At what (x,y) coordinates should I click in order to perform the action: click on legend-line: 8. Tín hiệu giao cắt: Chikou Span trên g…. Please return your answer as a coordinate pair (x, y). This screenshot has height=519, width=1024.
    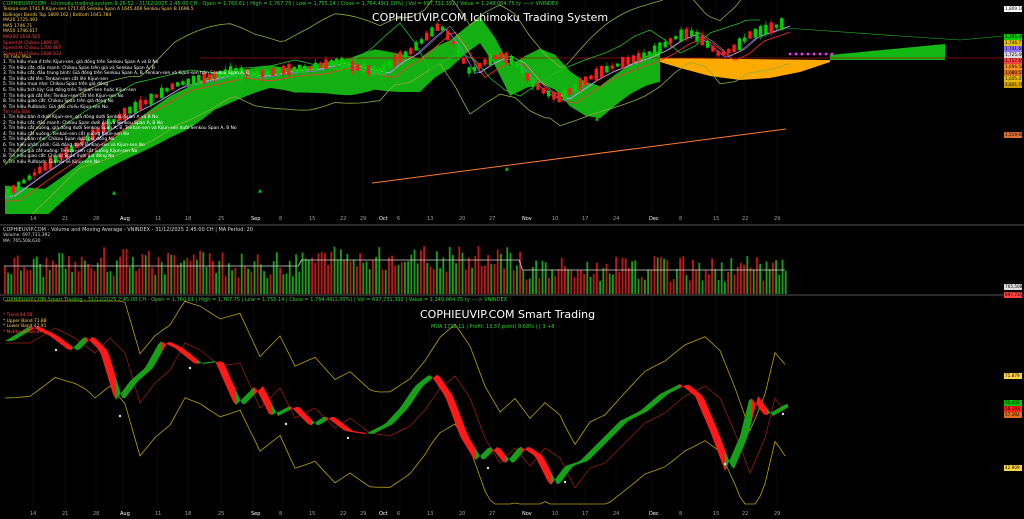
    Looking at the image, I should click on (58, 102).